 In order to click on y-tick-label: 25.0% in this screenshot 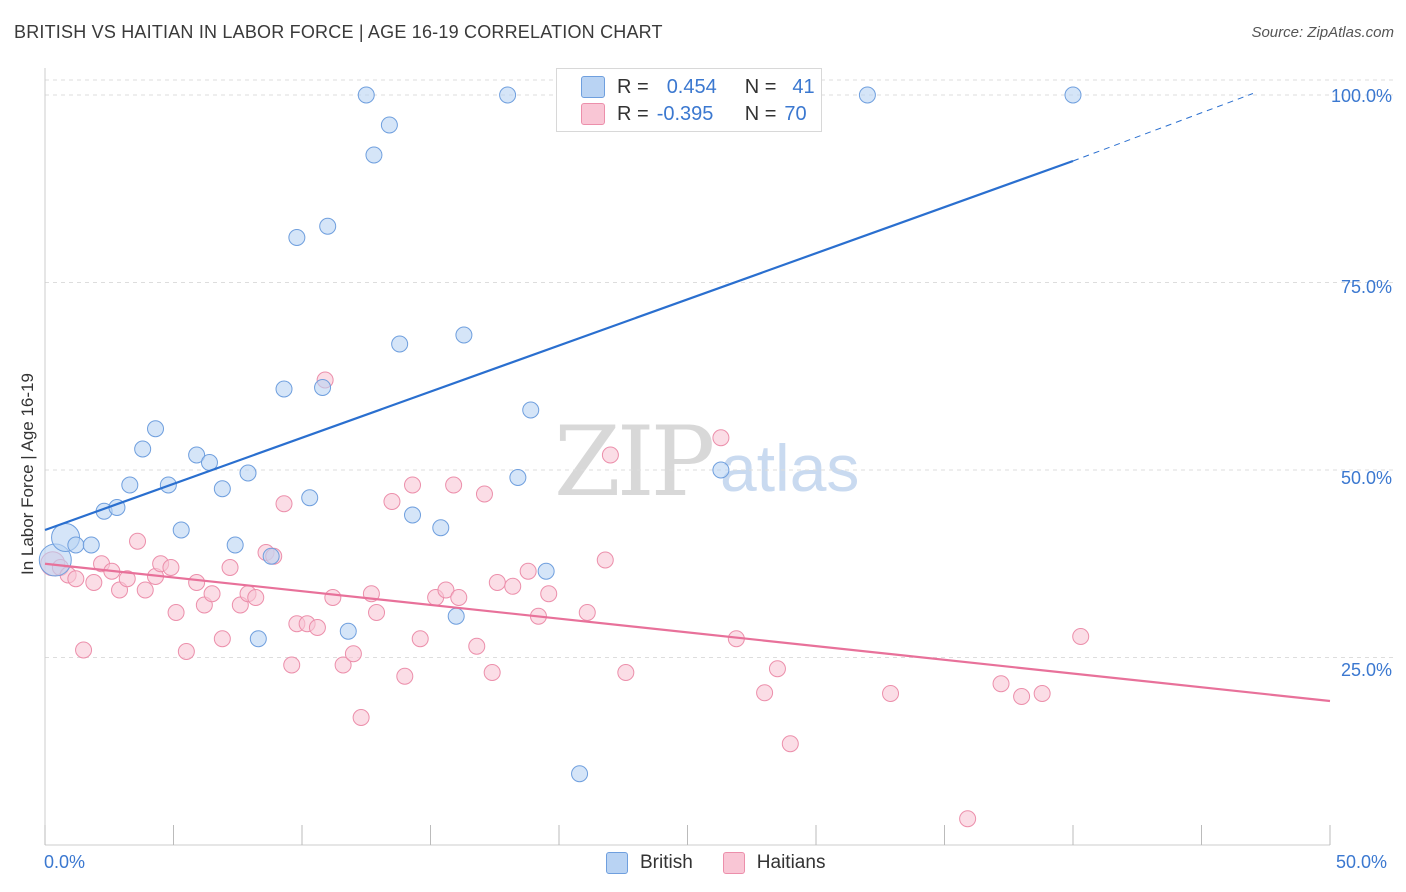, I will do `click(1366, 670)`.